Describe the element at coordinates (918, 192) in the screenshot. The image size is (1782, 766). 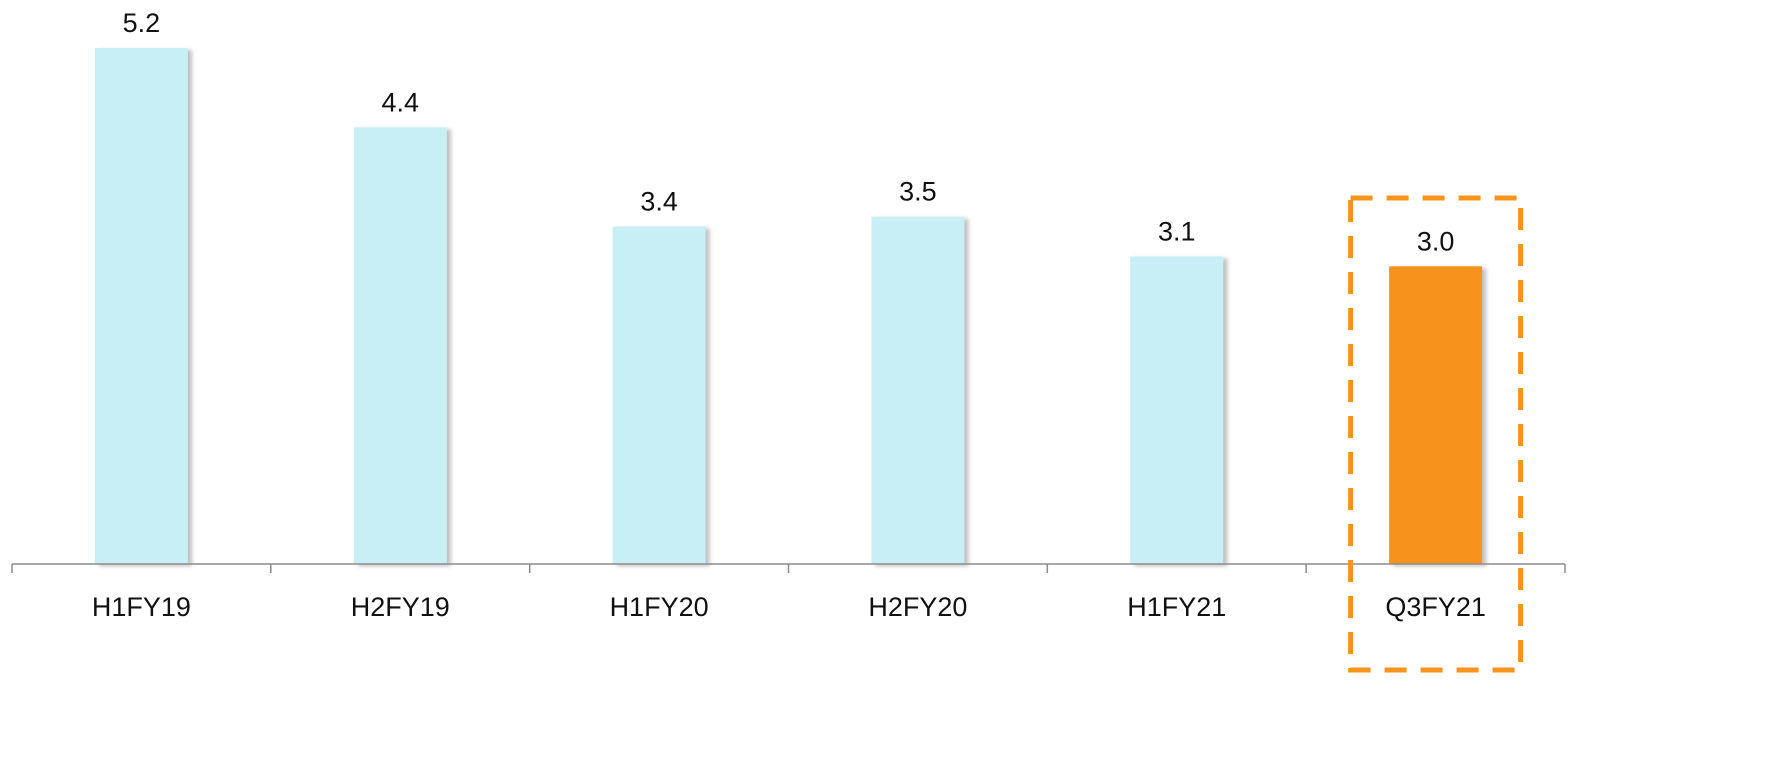
I see `value-label-h2fy20: 3.5` at that location.